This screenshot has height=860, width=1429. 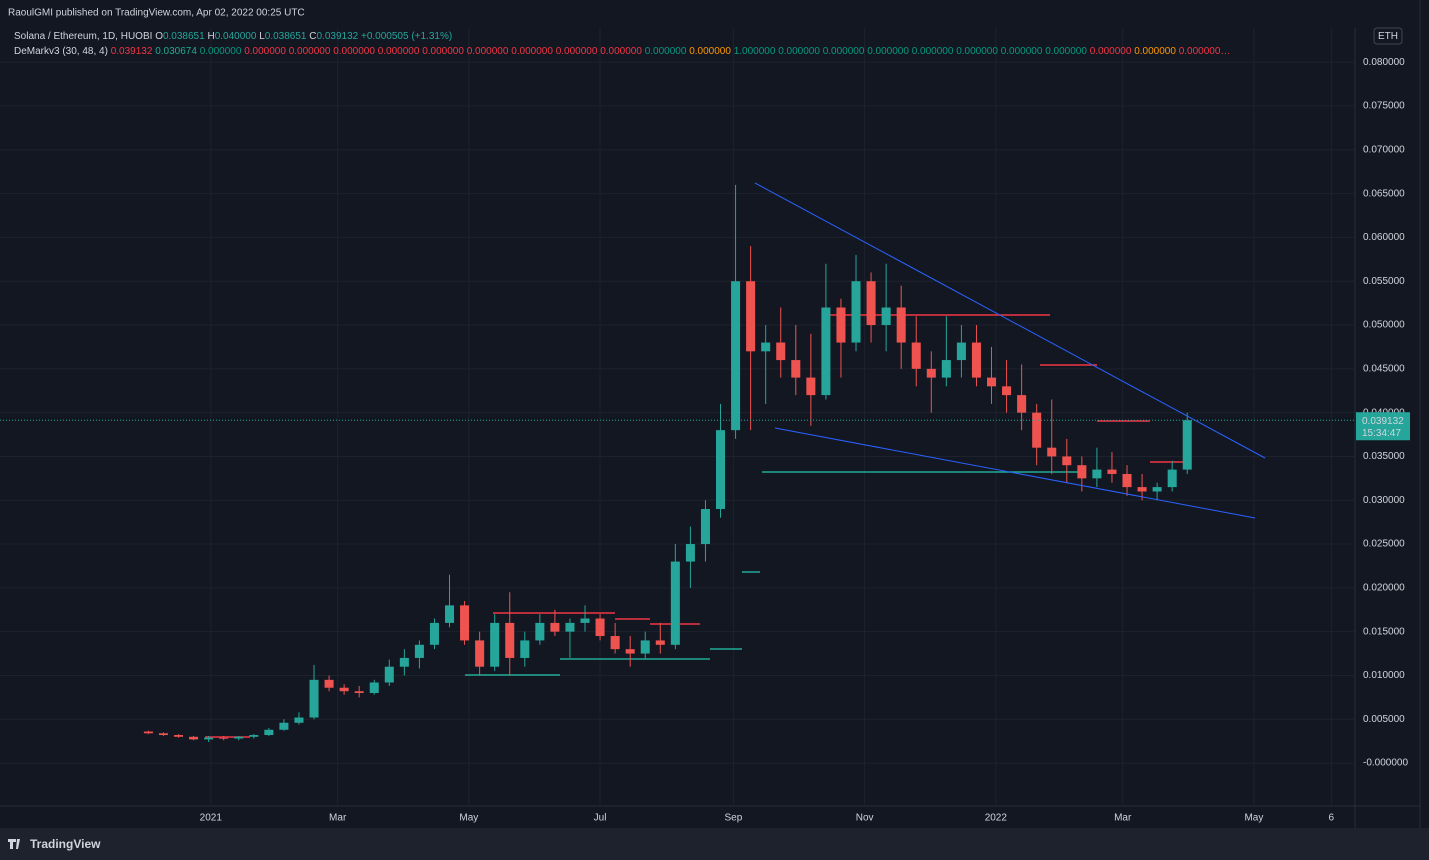 I want to click on brand-logo, so click(x=14, y=844).